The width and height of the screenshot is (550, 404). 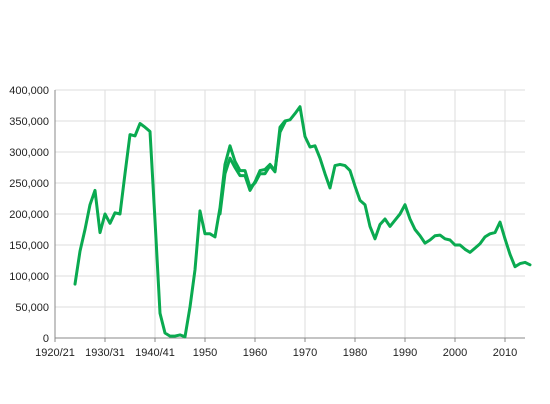 I want to click on x-tick-label: 1990, so click(x=405, y=353).